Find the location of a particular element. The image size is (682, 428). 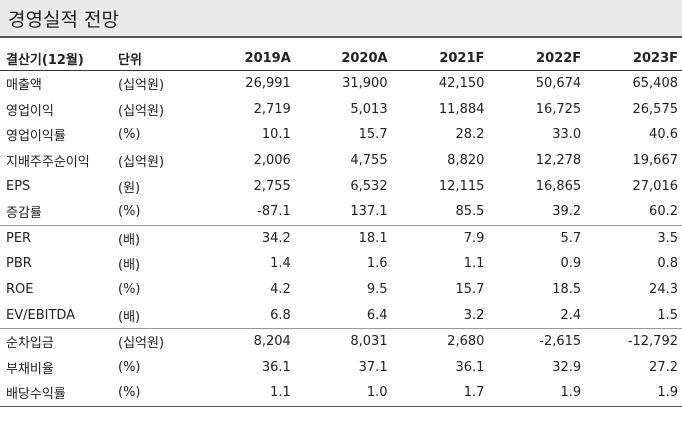

table-cell: 31,900 is located at coordinates (365, 84).